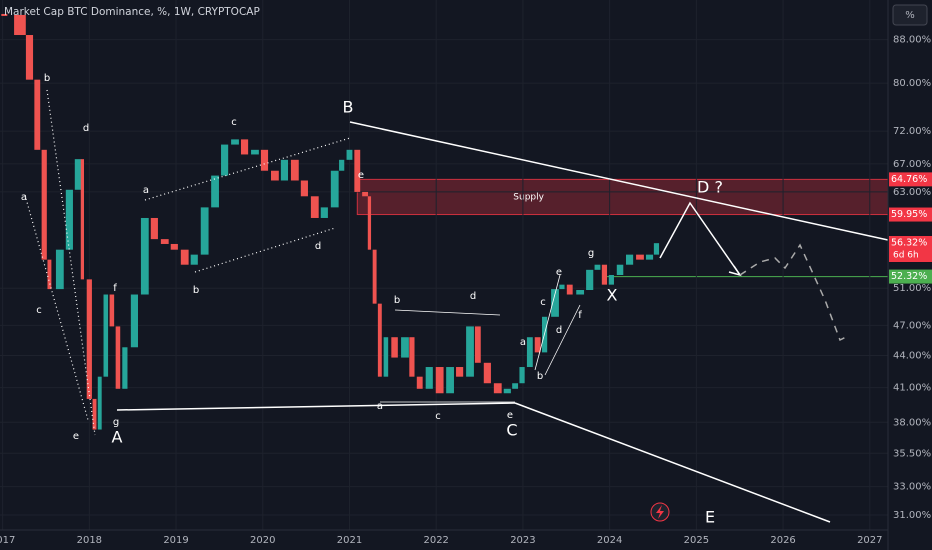 The image size is (932, 550). I want to click on wave-label: c, so click(543, 302).